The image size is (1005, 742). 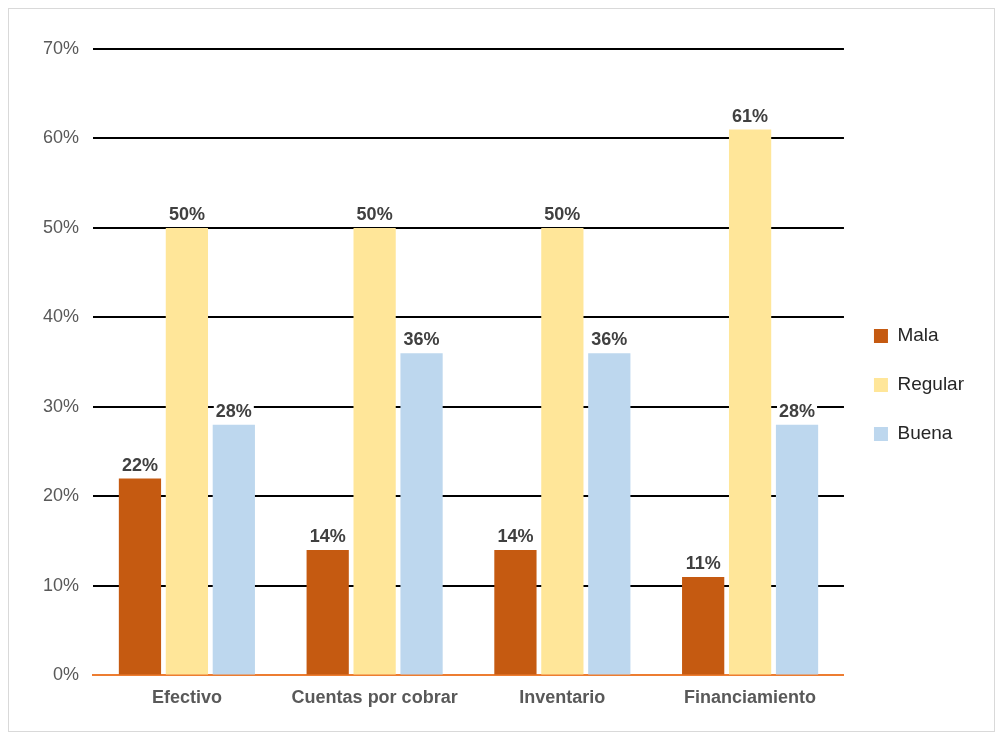 What do you see at coordinates (374, 697) in the screenshot?
I see `x-tick-label: Cuentas por cobrar` at bounding box center [374, 697].